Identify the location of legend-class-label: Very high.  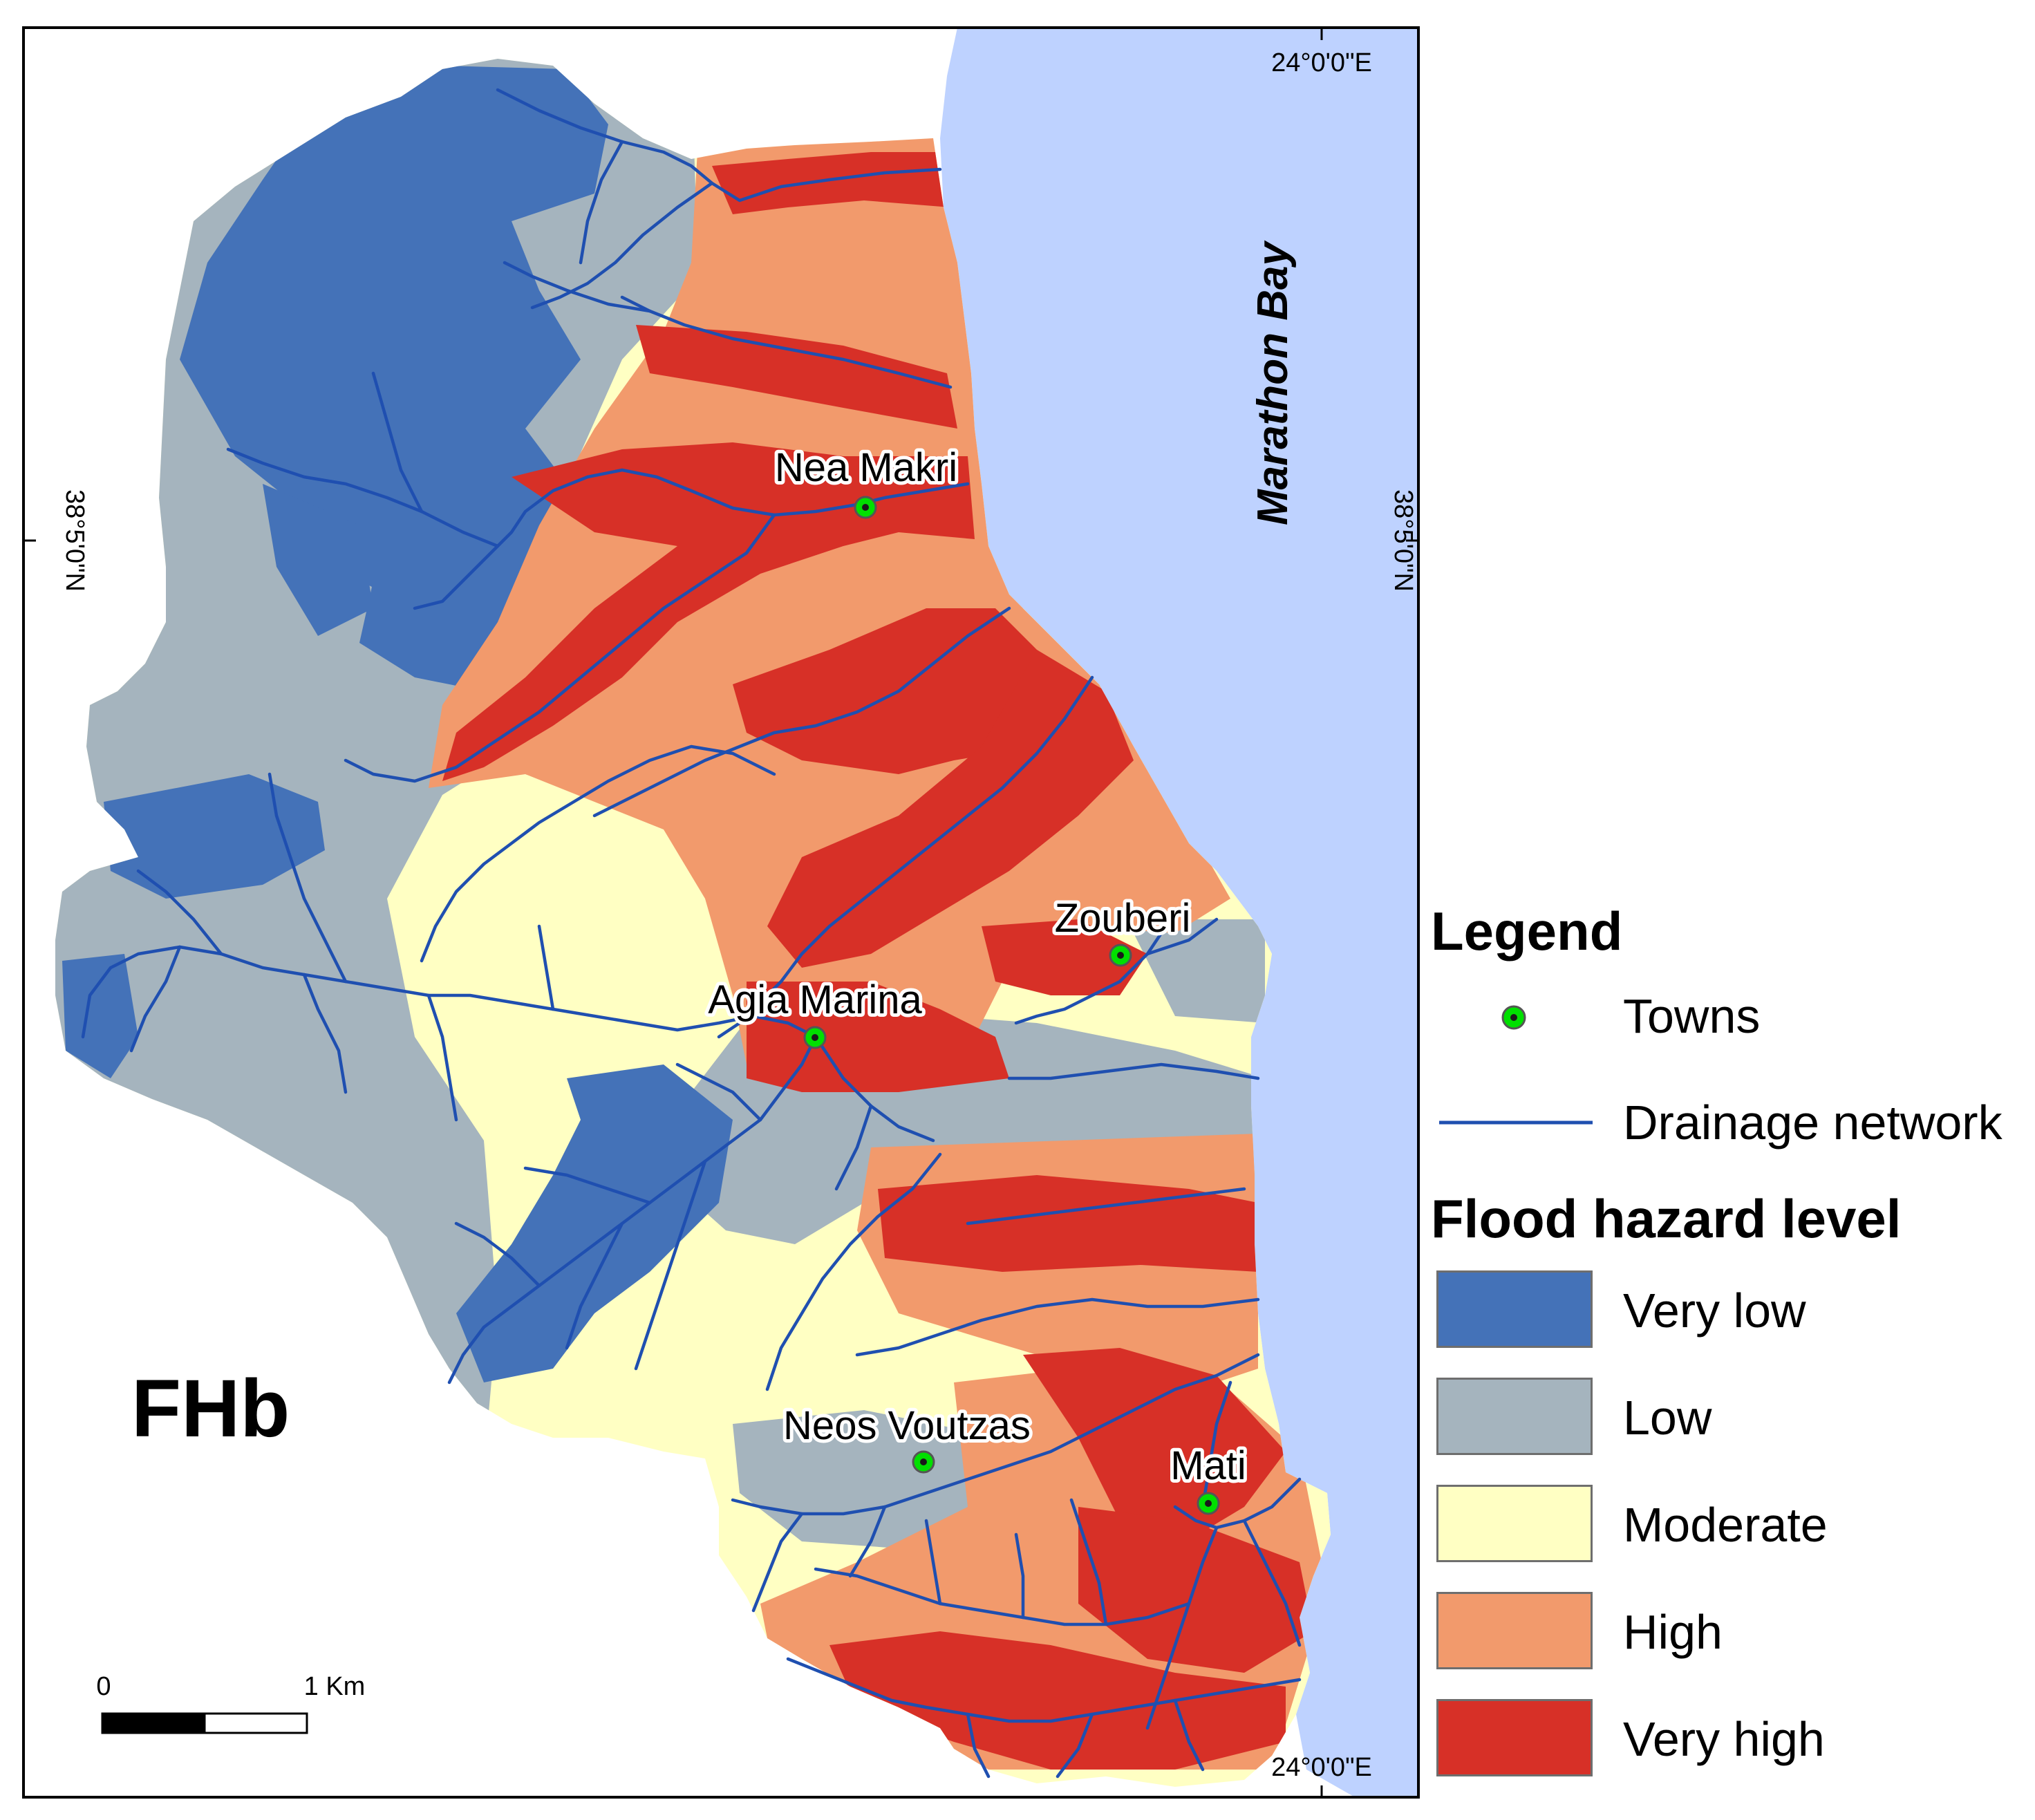
(1724, 1739).